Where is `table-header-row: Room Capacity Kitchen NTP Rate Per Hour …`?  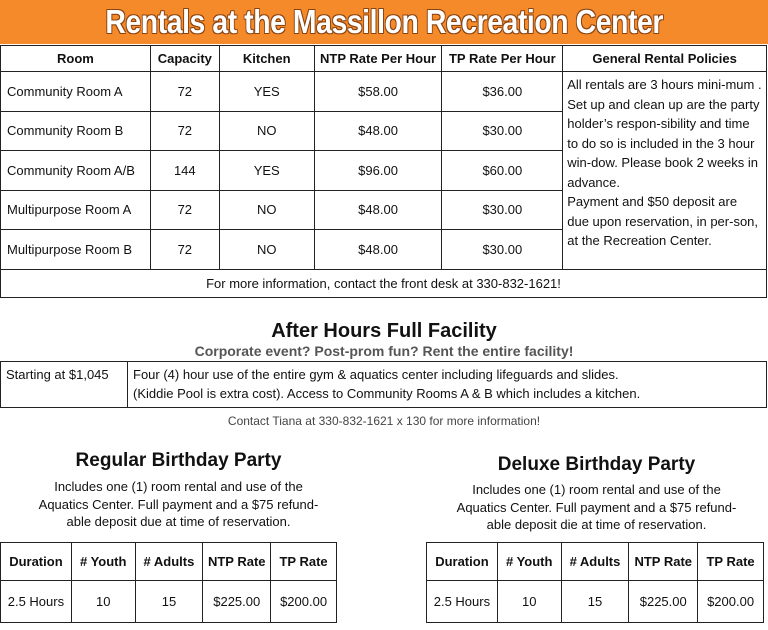 table-header-row: Room Capacity Kitchen NTP Rate Per Hour … is located at coordinates (383, 58).